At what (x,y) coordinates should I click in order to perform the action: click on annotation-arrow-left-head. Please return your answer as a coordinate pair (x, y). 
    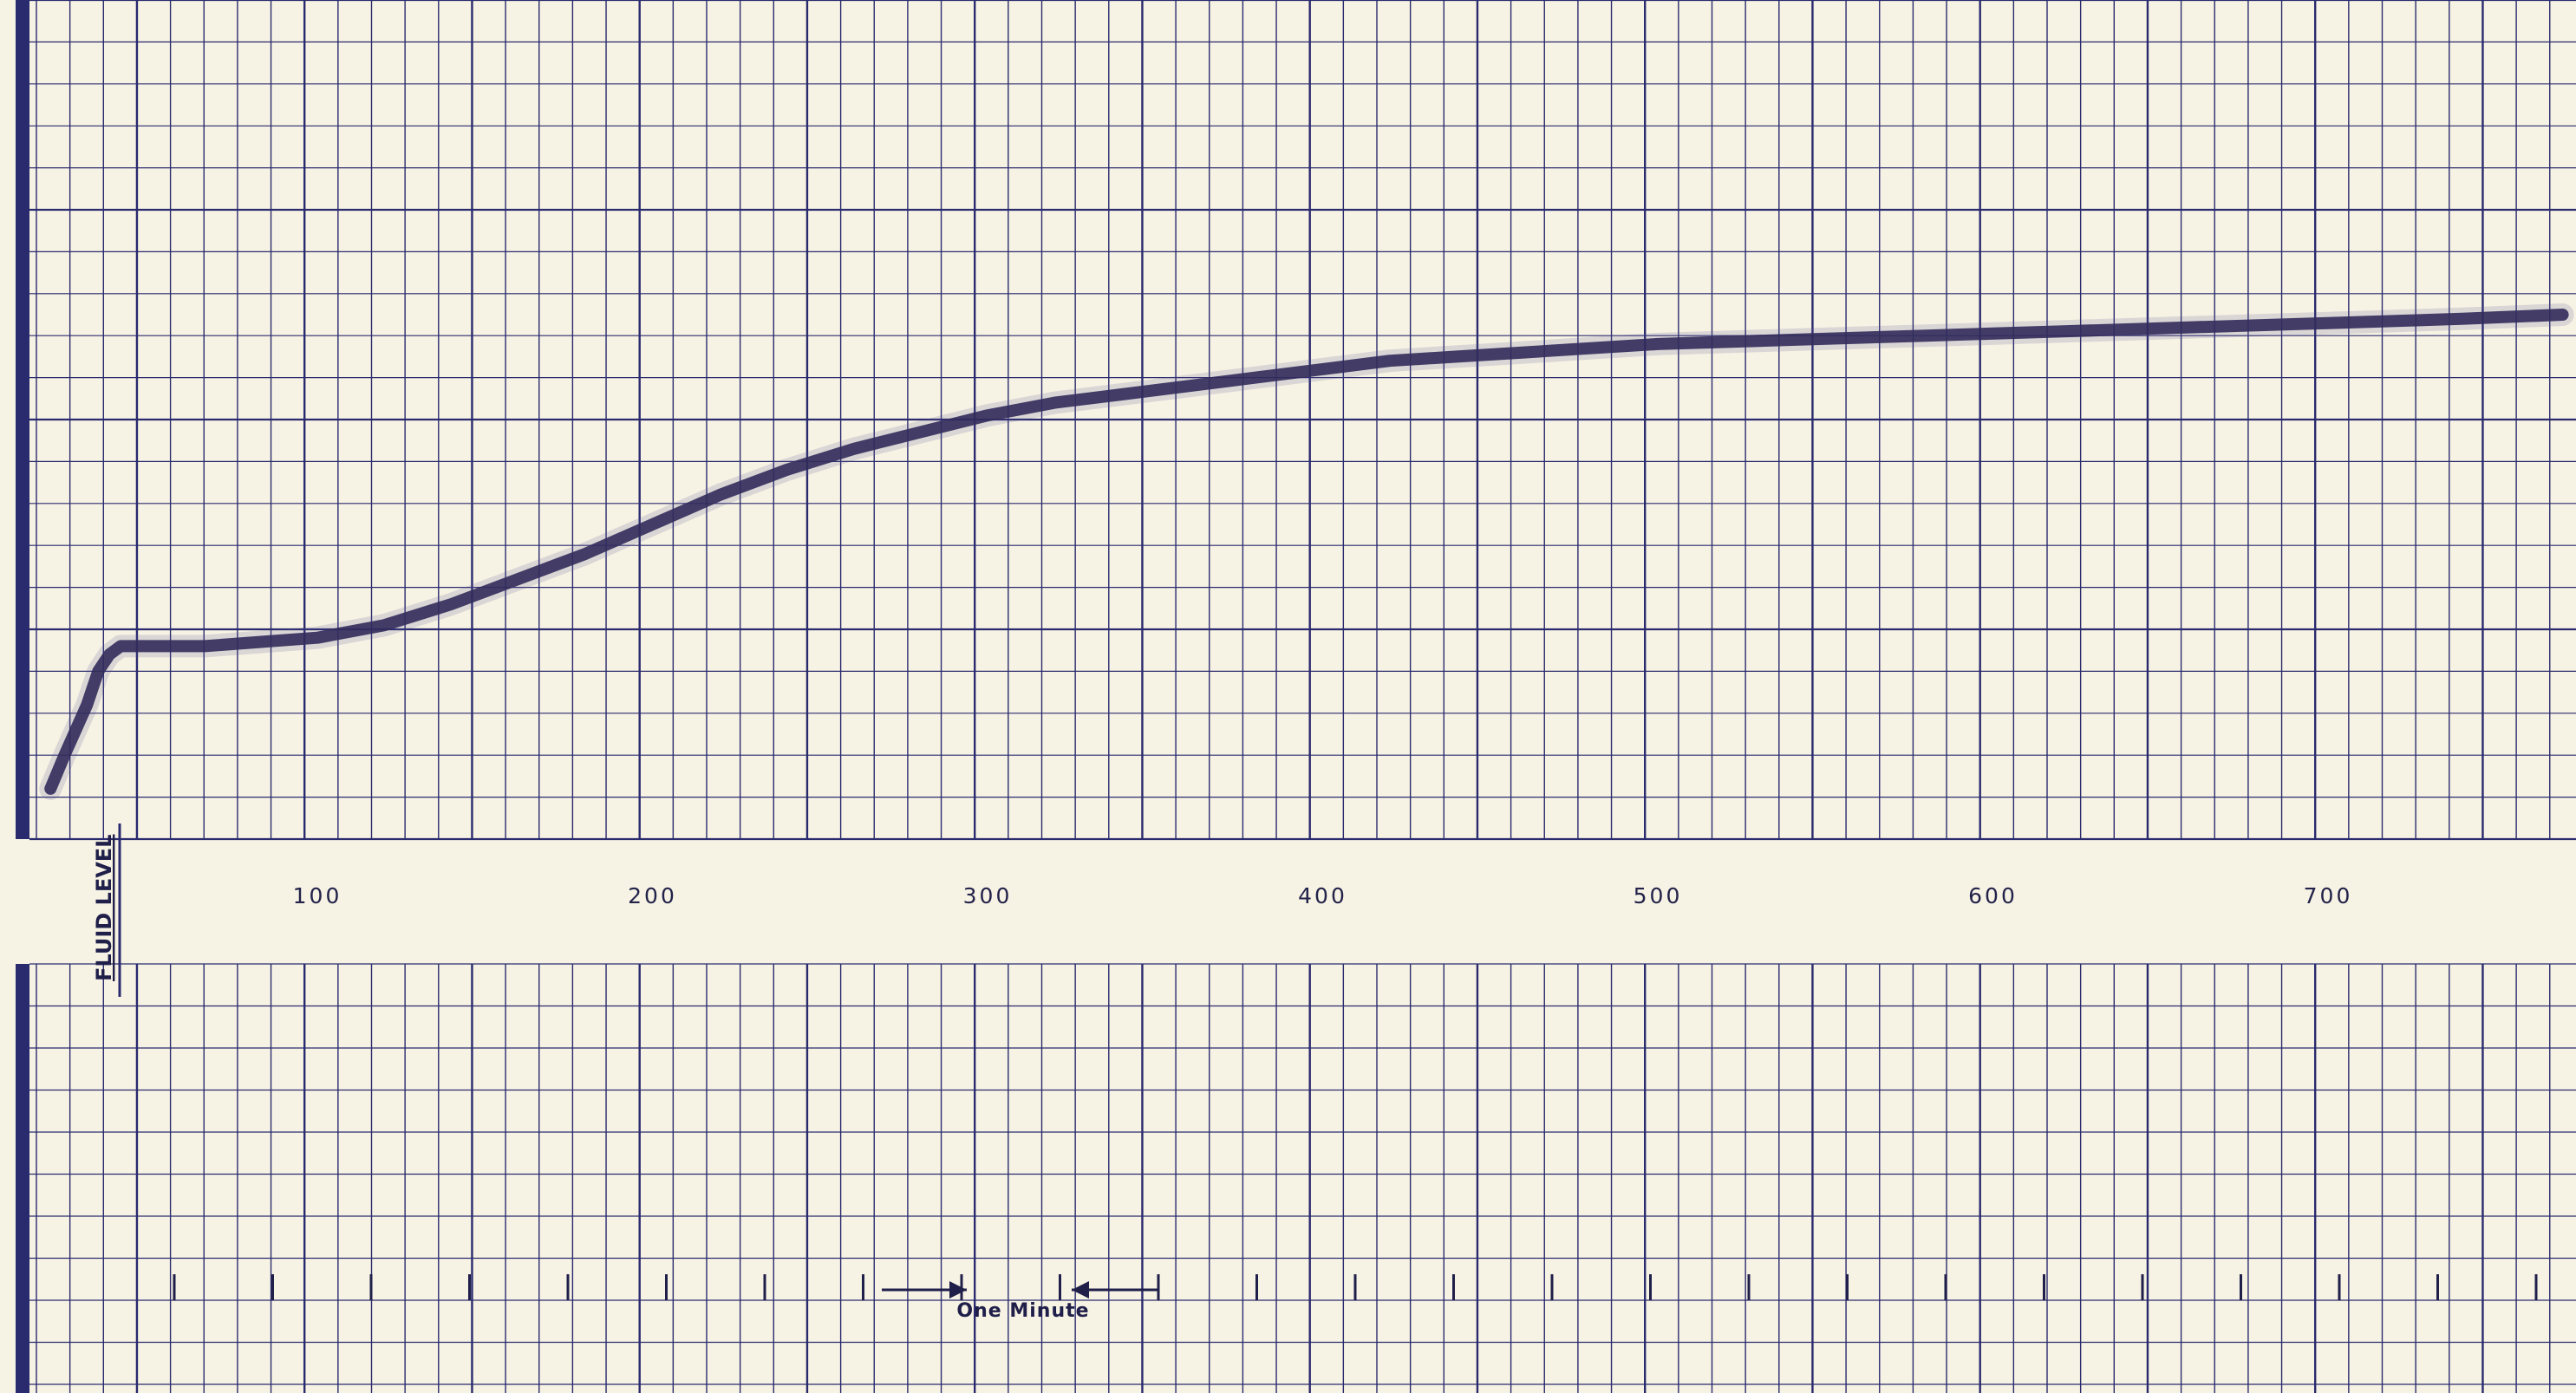
    Looking at the image, I should click on (958, 1290).